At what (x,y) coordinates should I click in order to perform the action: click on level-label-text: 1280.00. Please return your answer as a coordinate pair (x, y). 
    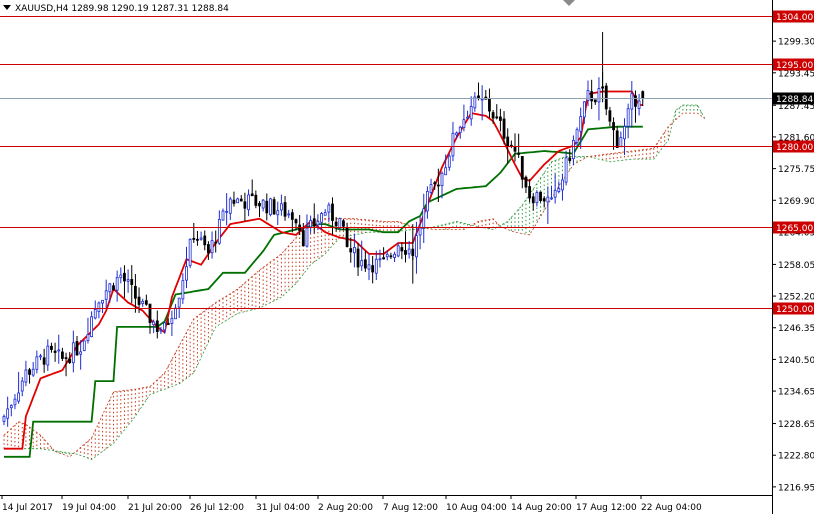
    Looking at the image, I should click on (794, 148).